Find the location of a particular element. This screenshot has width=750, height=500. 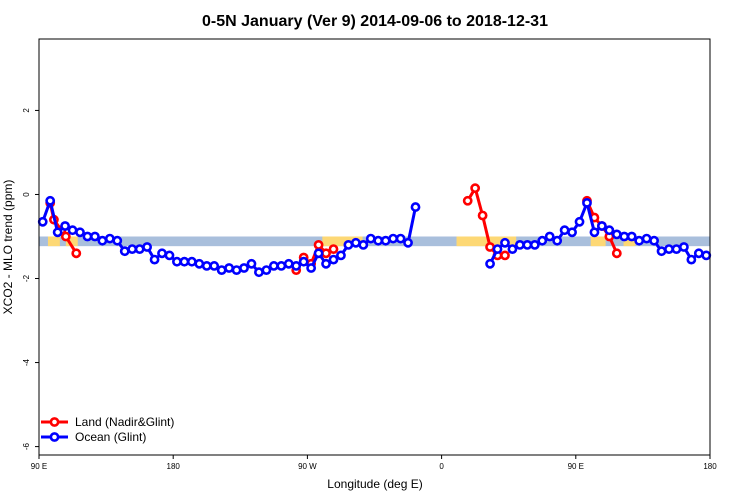

x-tick-label: 0 is located at coordinates (441, 466).